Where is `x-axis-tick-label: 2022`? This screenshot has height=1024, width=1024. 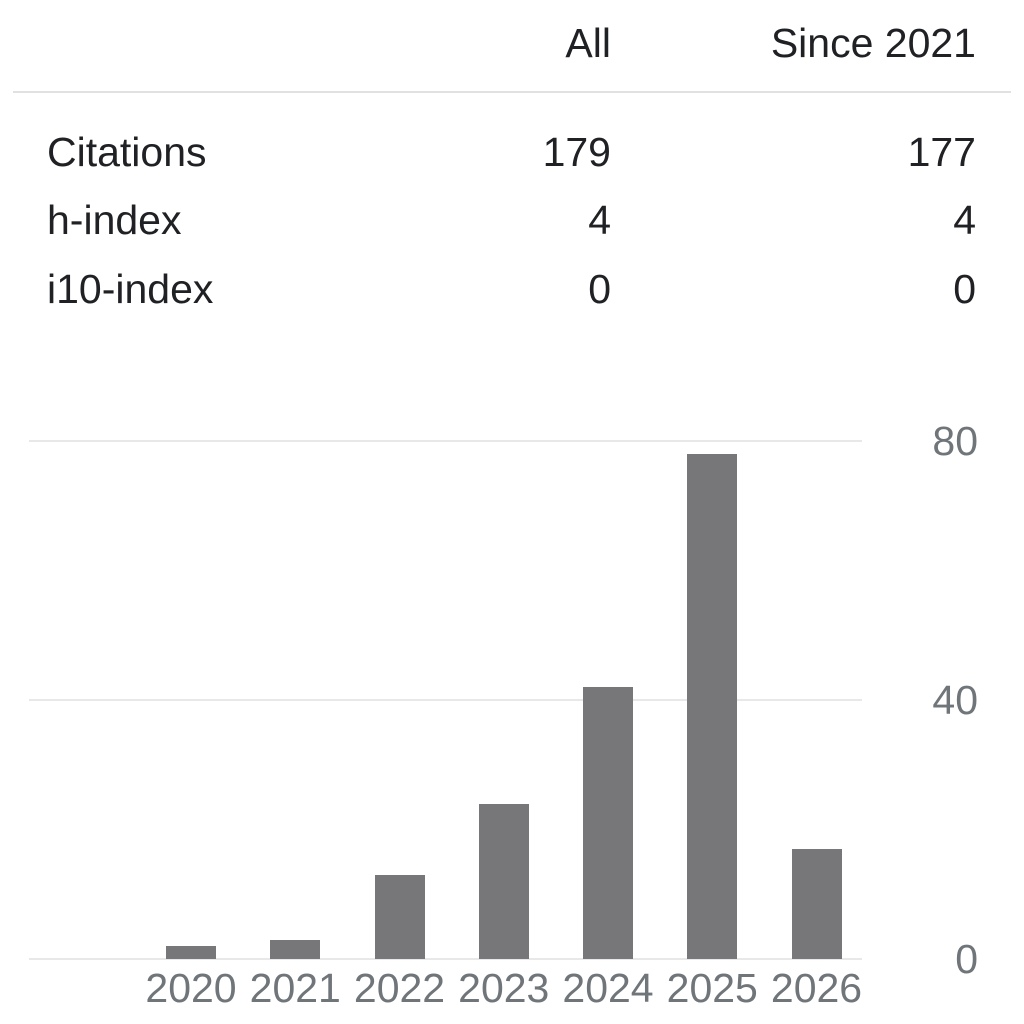
x-axis-tick-label: 2022 is located at coordinates (399, 988).